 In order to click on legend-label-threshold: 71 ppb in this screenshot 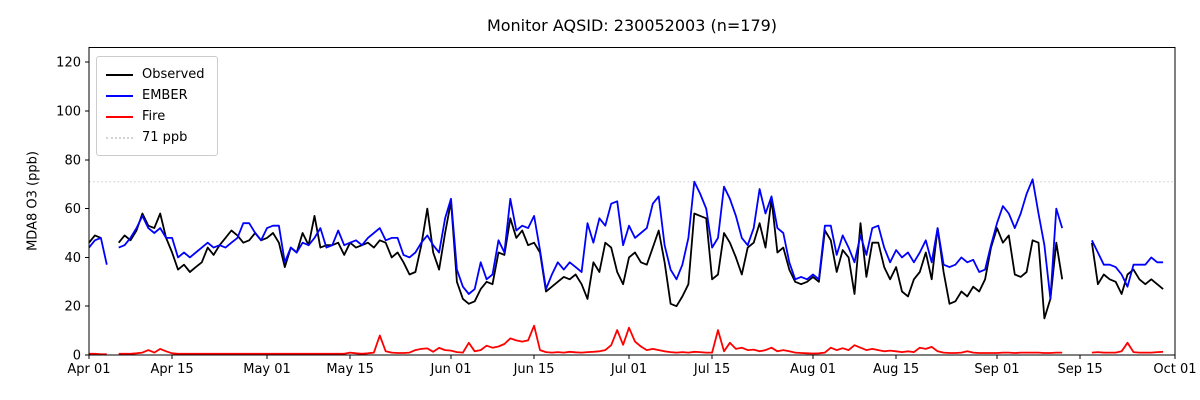, I will do `click(165, 137)`.